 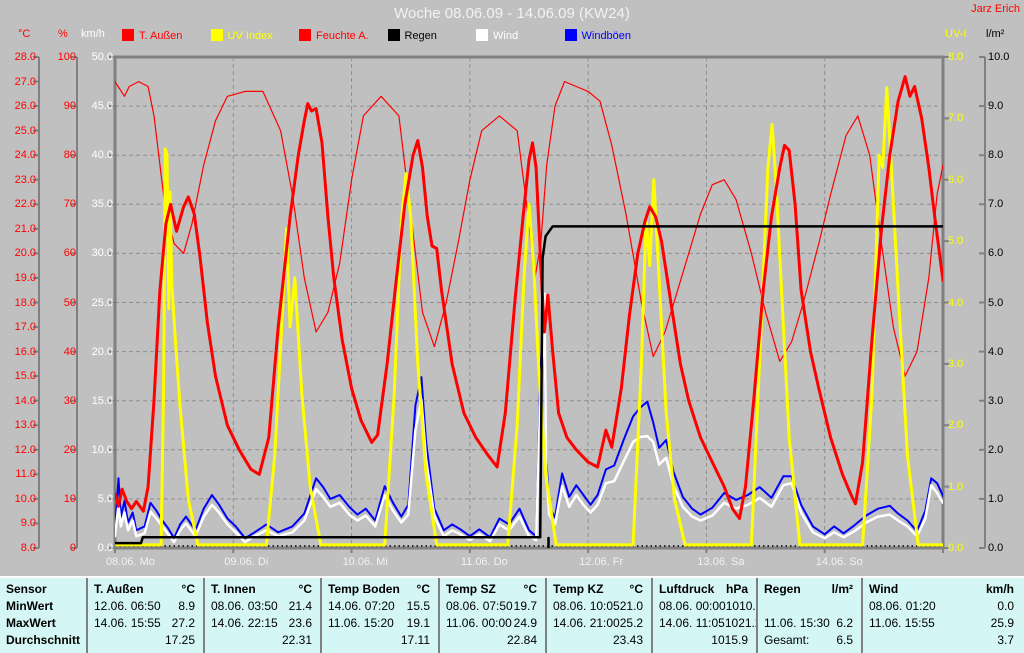 I want to click on day-label-11-06: 11.06. Do, so click(x=484, y=562).